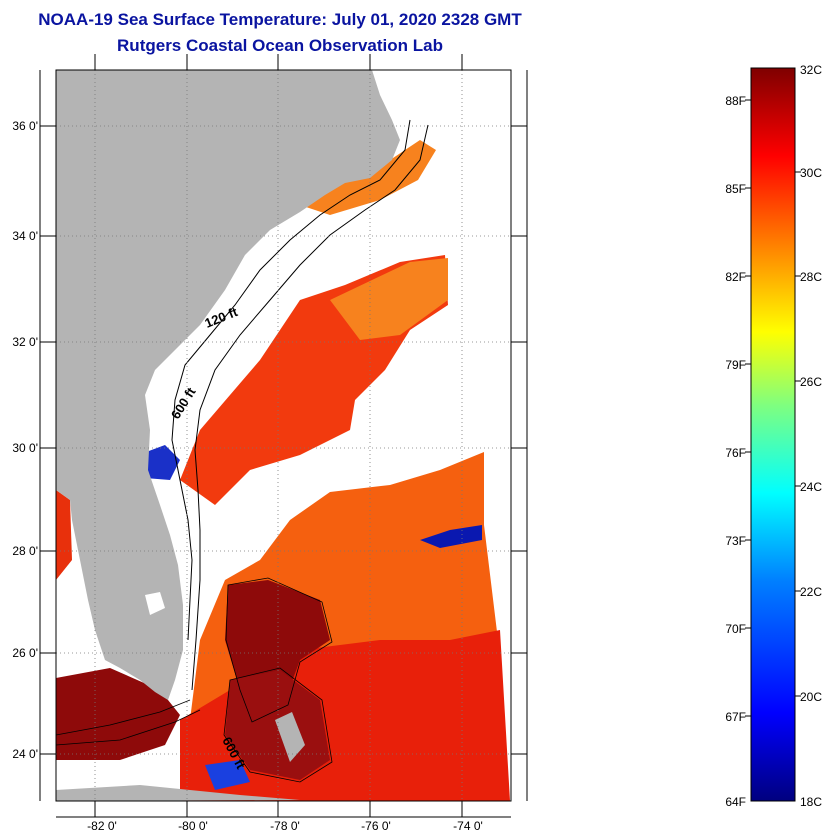 The image size is (833, 832). What do you see at coordinates (811, 70) in the screenshot?
I see `colorbar-top-c: 32C` at bounding box center [811, 70].